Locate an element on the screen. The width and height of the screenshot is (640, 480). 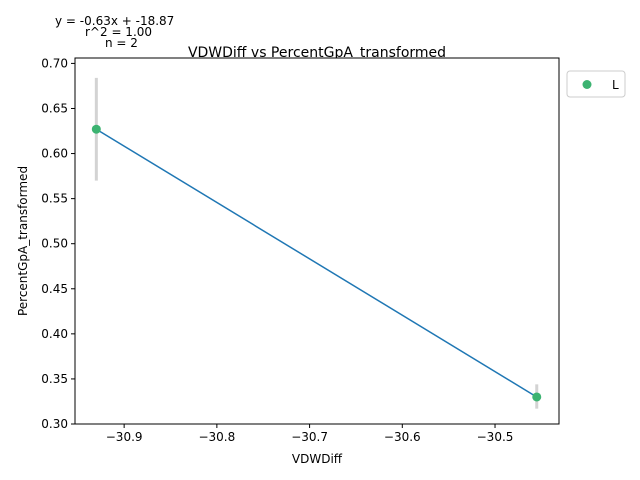
y-tick-label: 0.40 is located at coordinates (54, 334).